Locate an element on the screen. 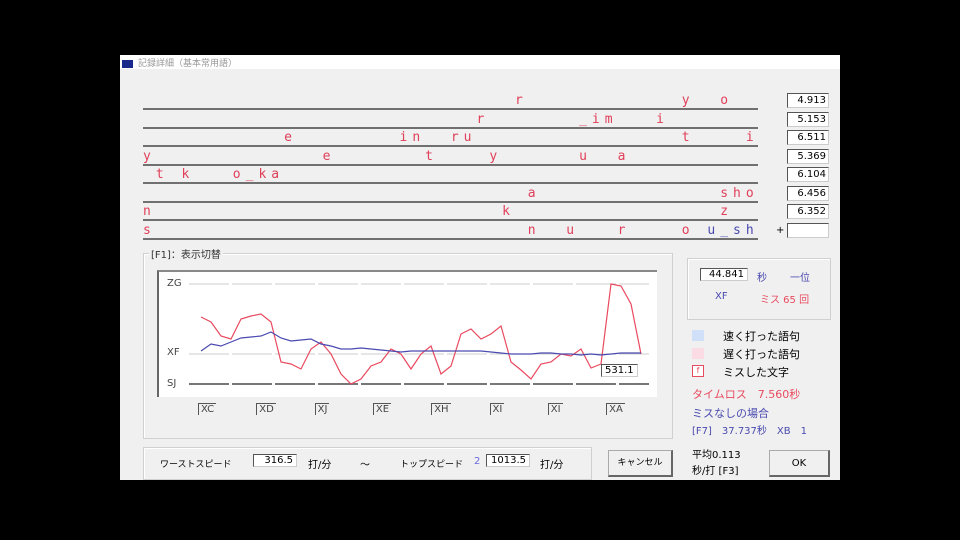  legend-slow: 遅く打った語句 is located at coordinates (761, 354).